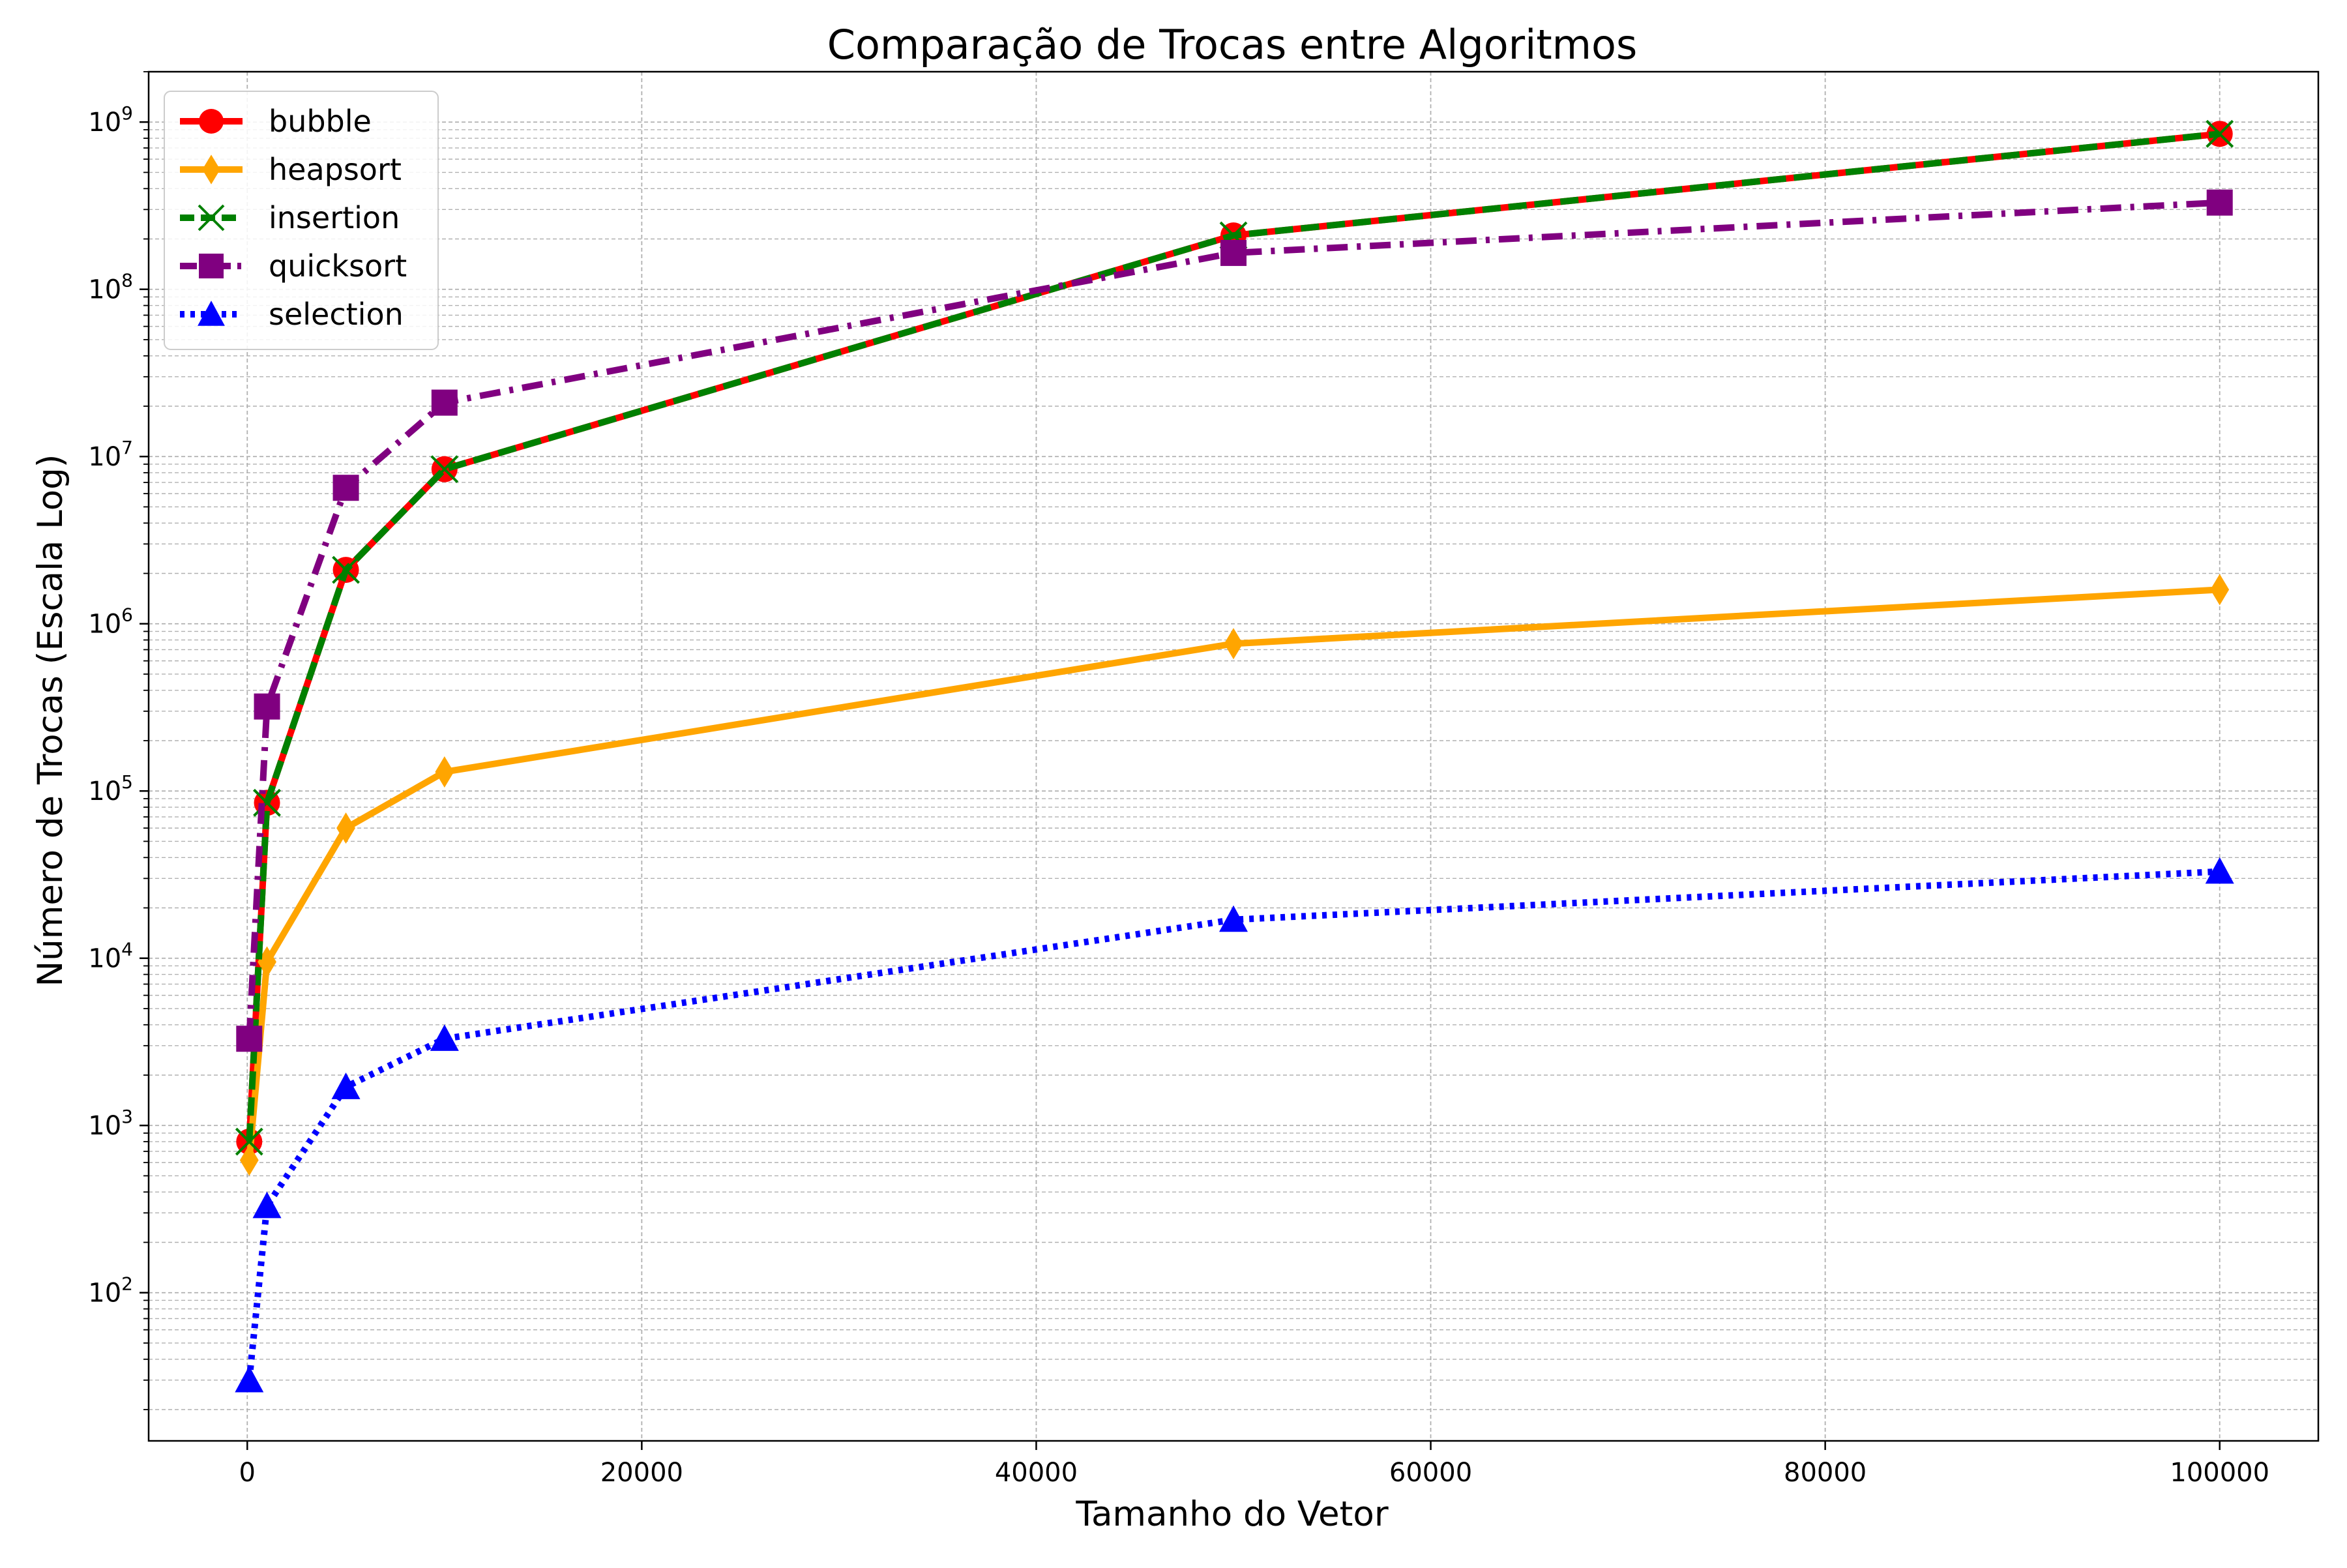 The height and width of the screenshot is (1568, 2347). I want to click on y-tick-label: 10⁶, so click(110, 622).